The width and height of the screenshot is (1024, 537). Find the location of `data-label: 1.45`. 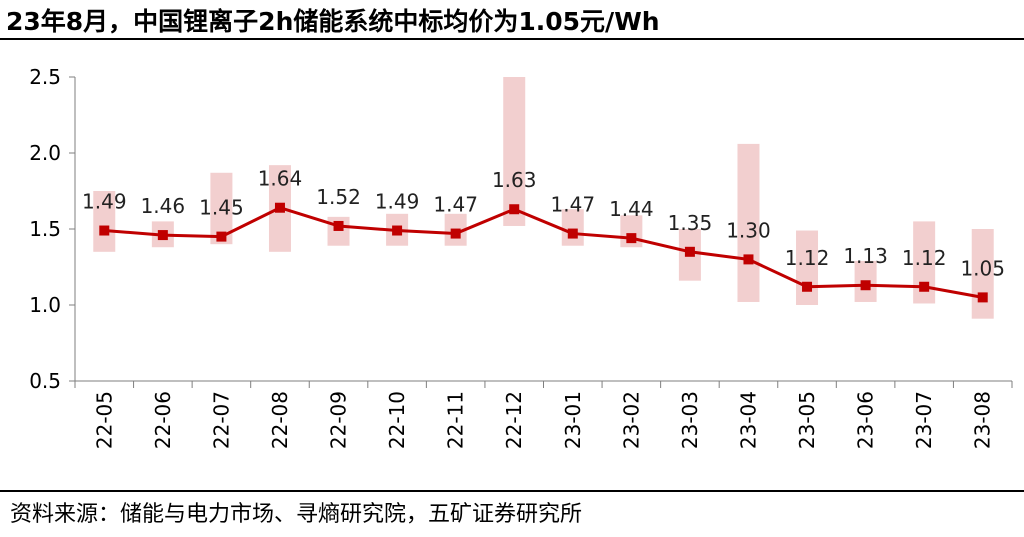

data-label: 1.45 is located at coordinates (221, 208).